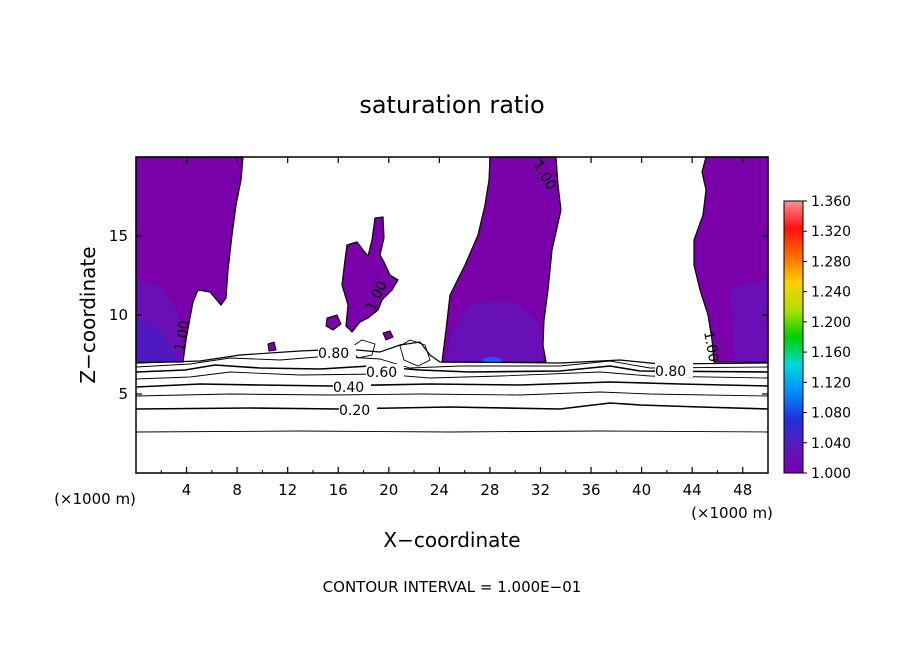 The width and height of the screenshot is (904, 654). What do you see at coordinates (123, 394) in the screenshot?
I see `y-tick-label: 5` at bounding box center [123, 394].